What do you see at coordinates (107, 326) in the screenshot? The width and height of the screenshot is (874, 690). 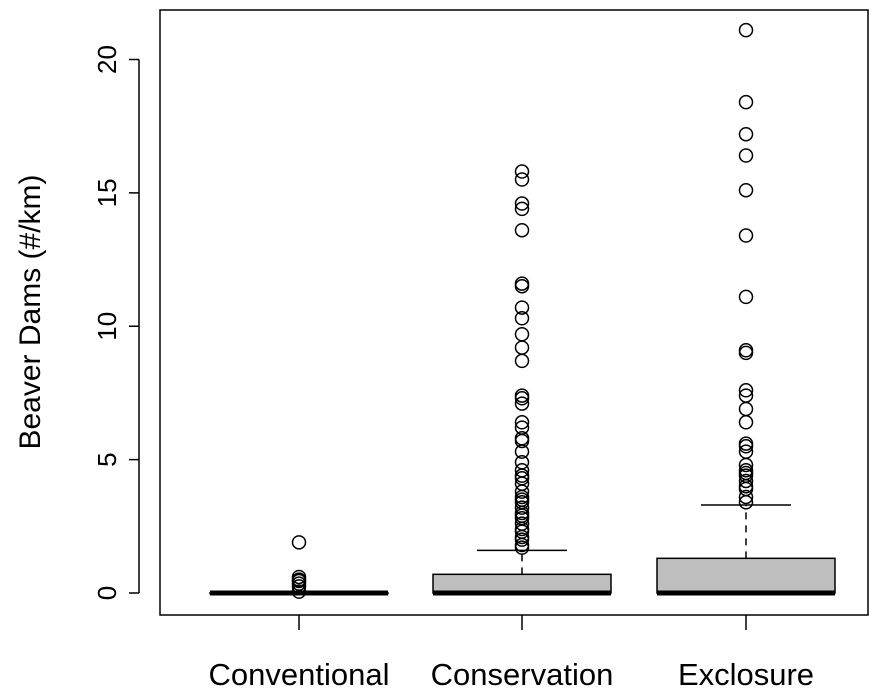 I see `y-tick-label: 10` at bounding box center [107, 326].